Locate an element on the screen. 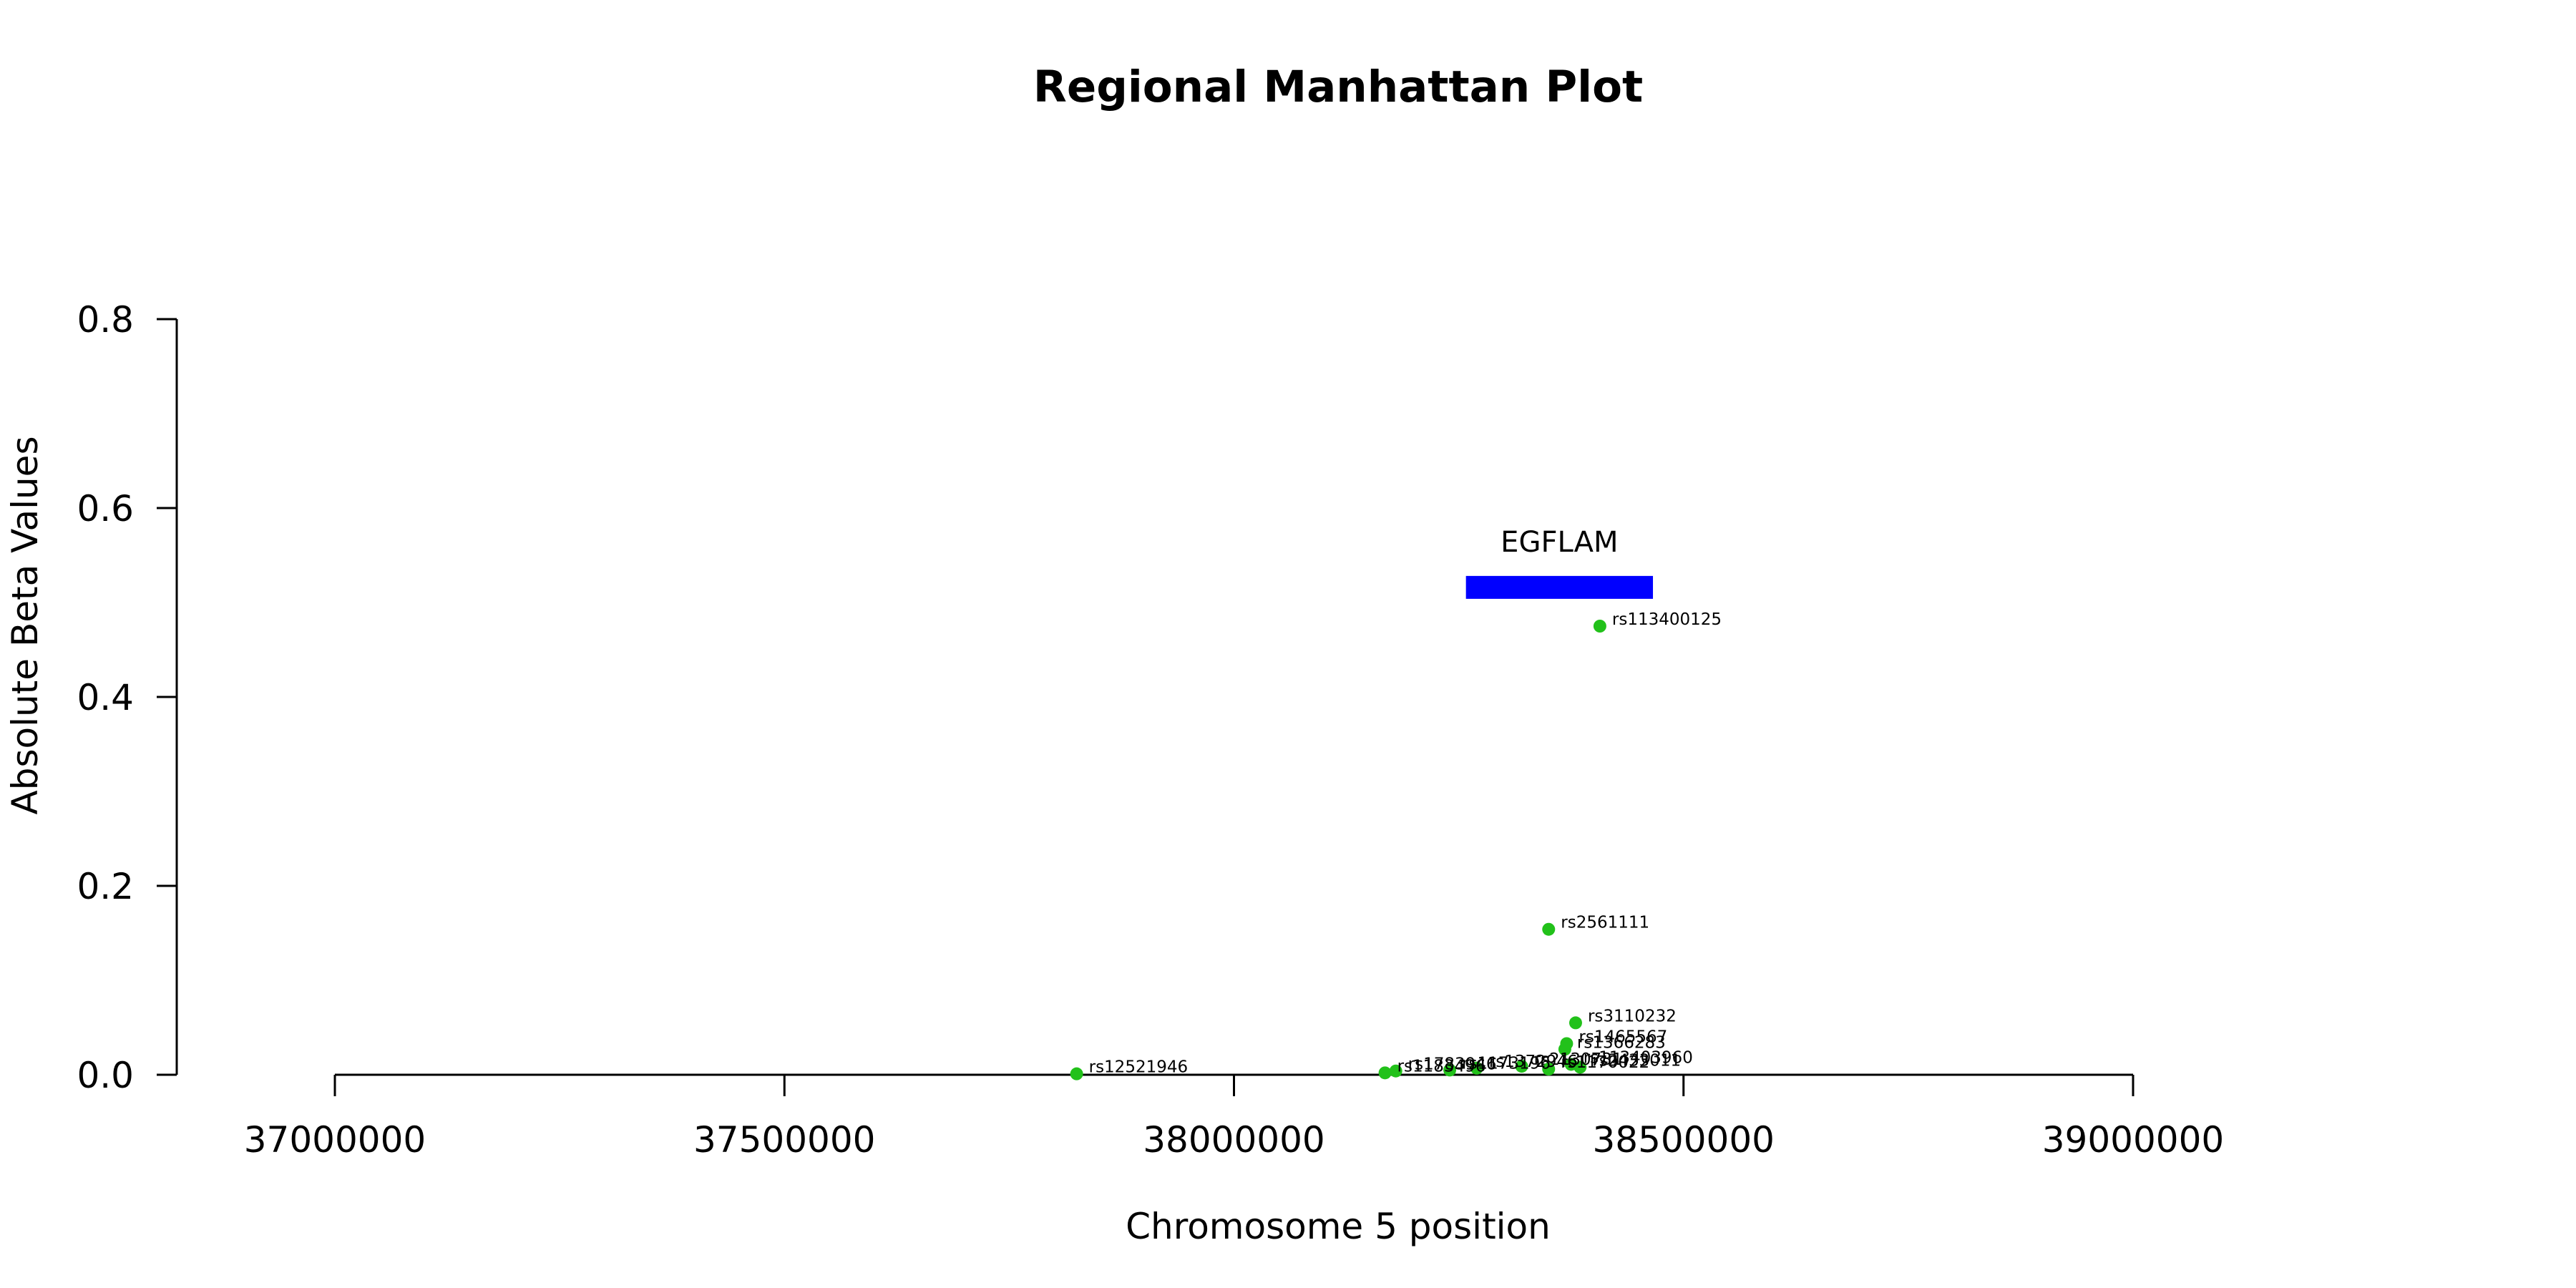 The height and width of the screenshot is (1288, 2576). chart-title: Regional Manhattan Plot is located at coordinates (1338, 87).